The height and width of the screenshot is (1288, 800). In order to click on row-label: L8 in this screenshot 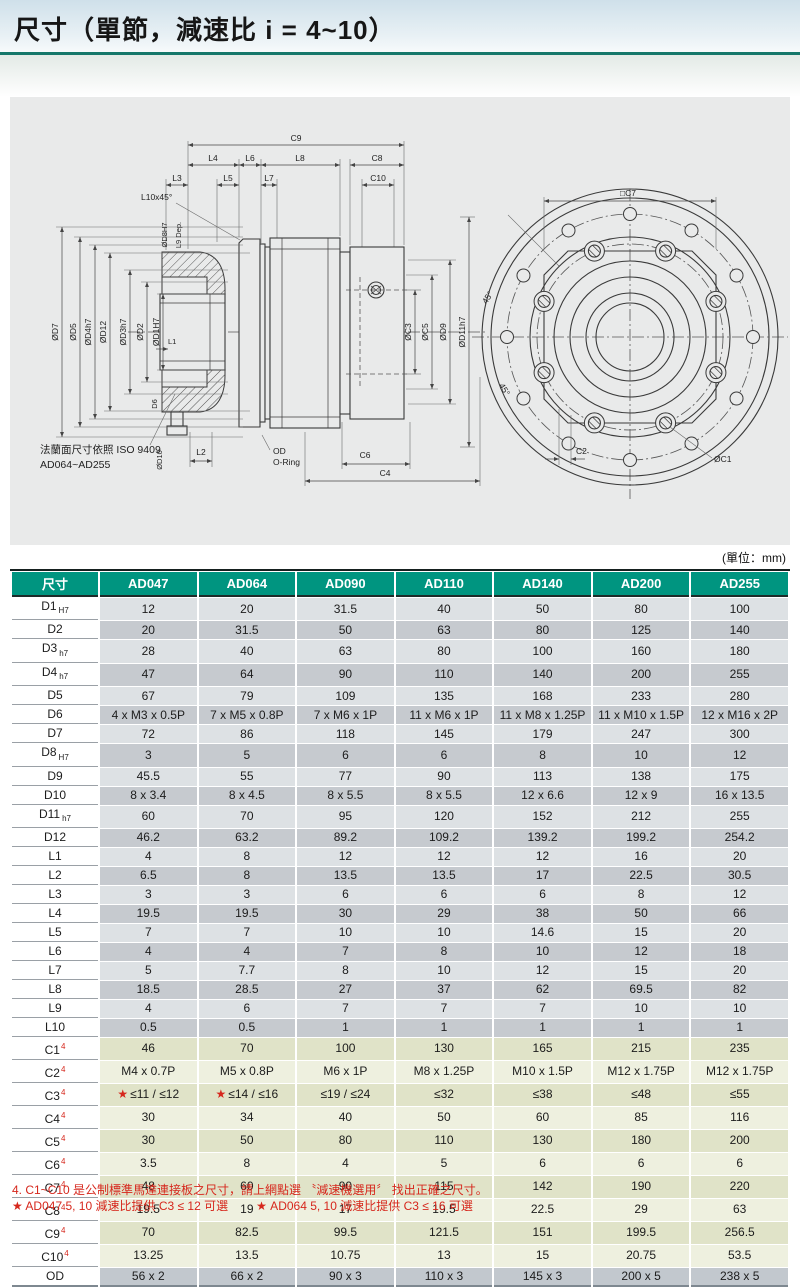, I will do `click(55, 989)`.